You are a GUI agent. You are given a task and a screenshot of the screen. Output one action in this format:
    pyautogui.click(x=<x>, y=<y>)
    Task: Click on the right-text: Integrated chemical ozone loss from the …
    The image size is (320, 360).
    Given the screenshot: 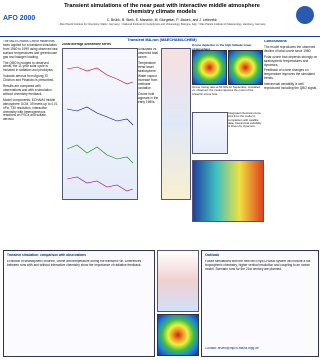 What is the action you would take?
    pyautogui.click(x=245, y=120)
    